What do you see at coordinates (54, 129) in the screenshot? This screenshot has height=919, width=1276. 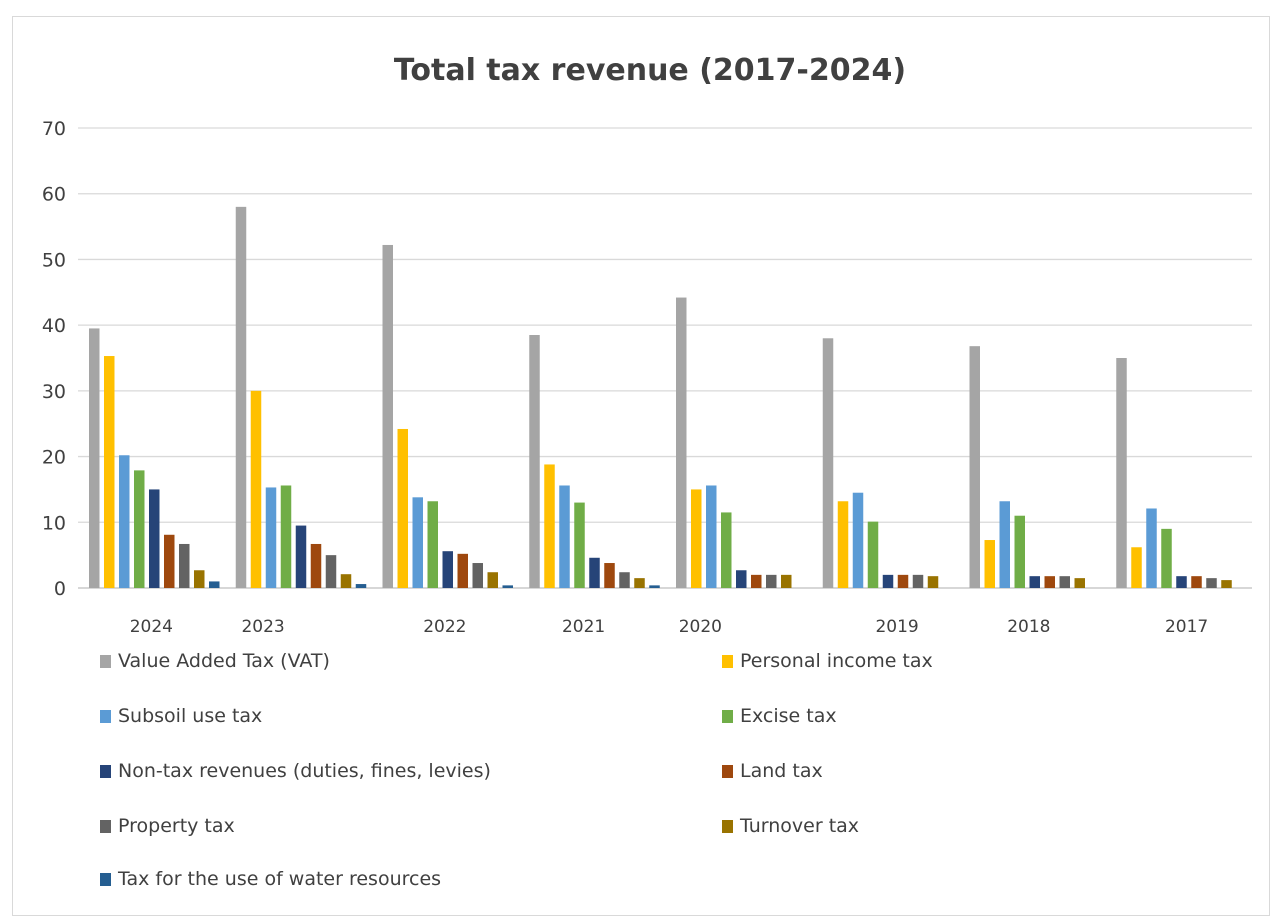 I see `y-tick-label: 70` at bounding box center [54, 129].